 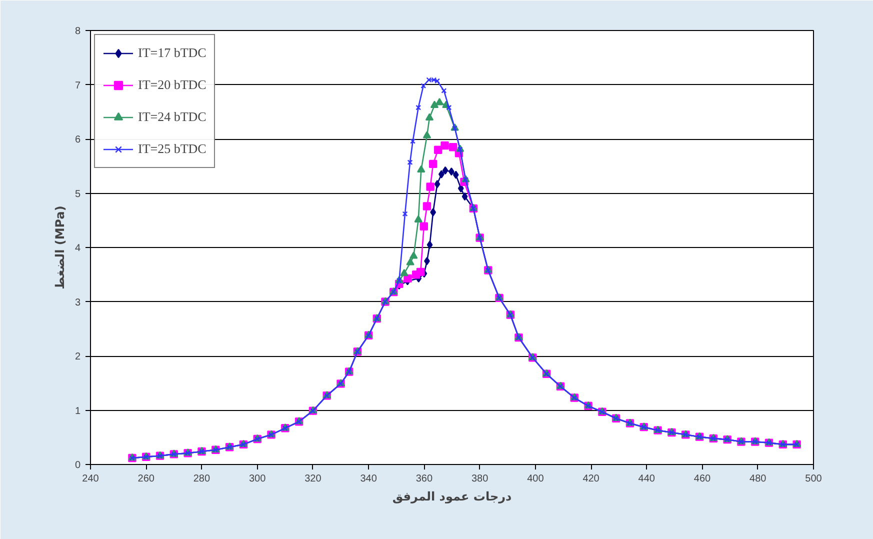 What do you see at coordinates (172, 53) in the screenshot?
I see `legend-label: IT=17 bTDC` at bounding box center [172, 53].